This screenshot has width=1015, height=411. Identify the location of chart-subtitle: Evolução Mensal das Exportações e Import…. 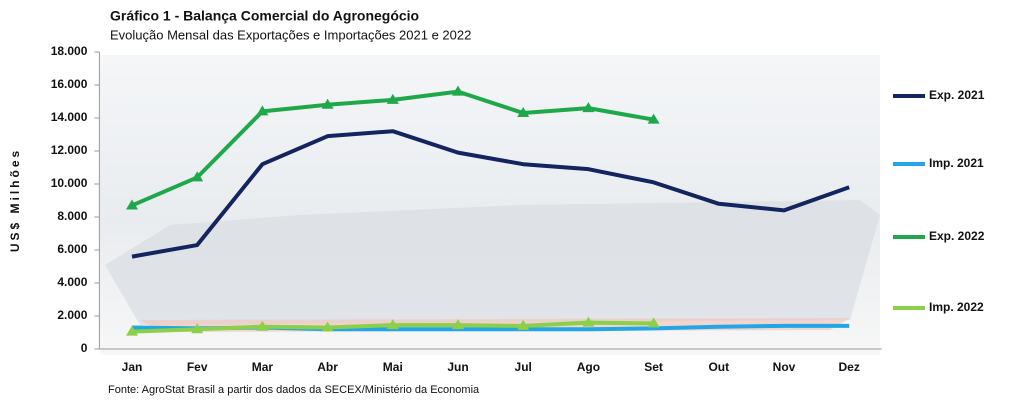
(290, 34).